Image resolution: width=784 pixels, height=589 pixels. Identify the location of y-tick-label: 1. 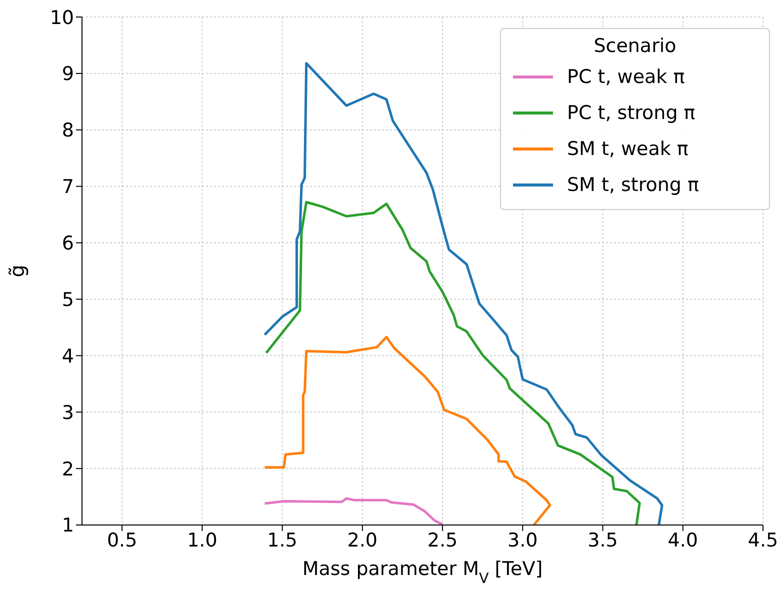
(68, 525).